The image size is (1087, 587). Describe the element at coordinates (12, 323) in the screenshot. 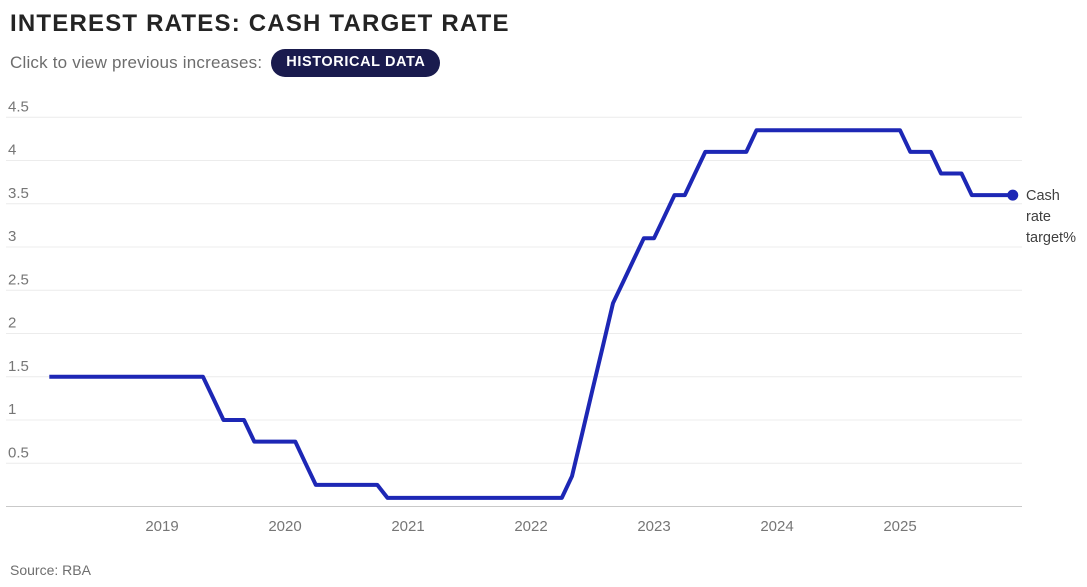

I see `y-tick-label: 2` at that location.